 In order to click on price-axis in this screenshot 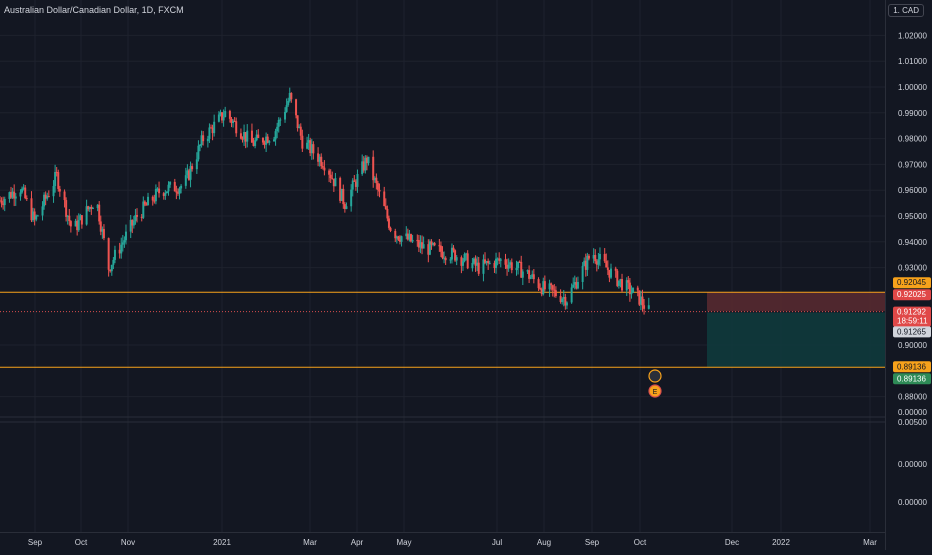, I will do `click(908, 275)`.